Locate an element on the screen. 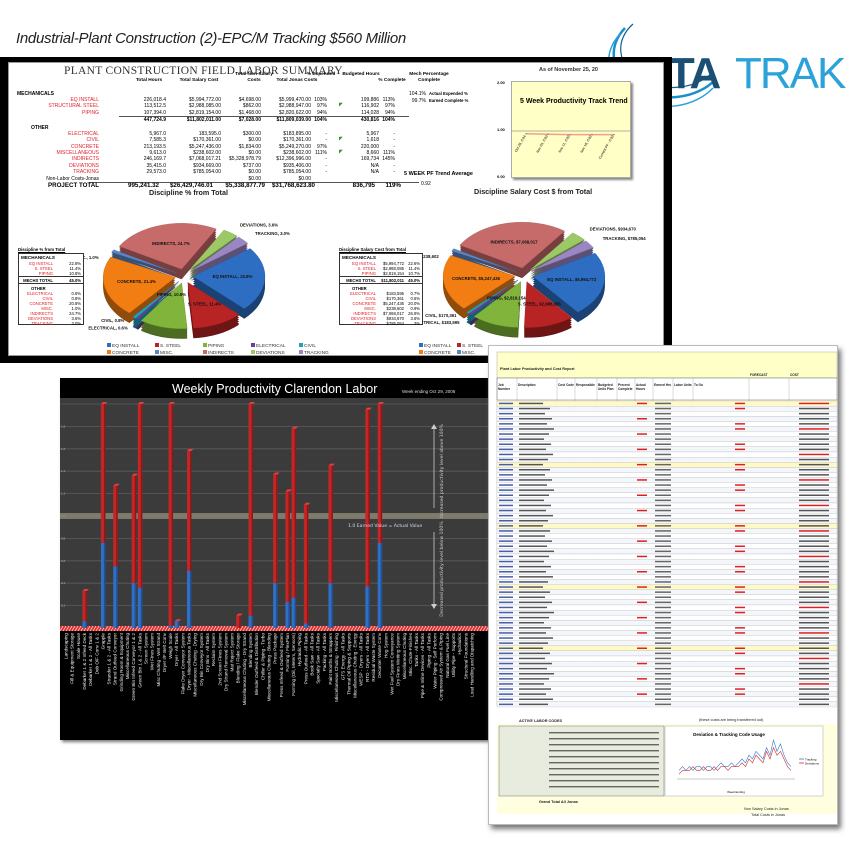  pie-slice-side is located at coordinates (144, 264).